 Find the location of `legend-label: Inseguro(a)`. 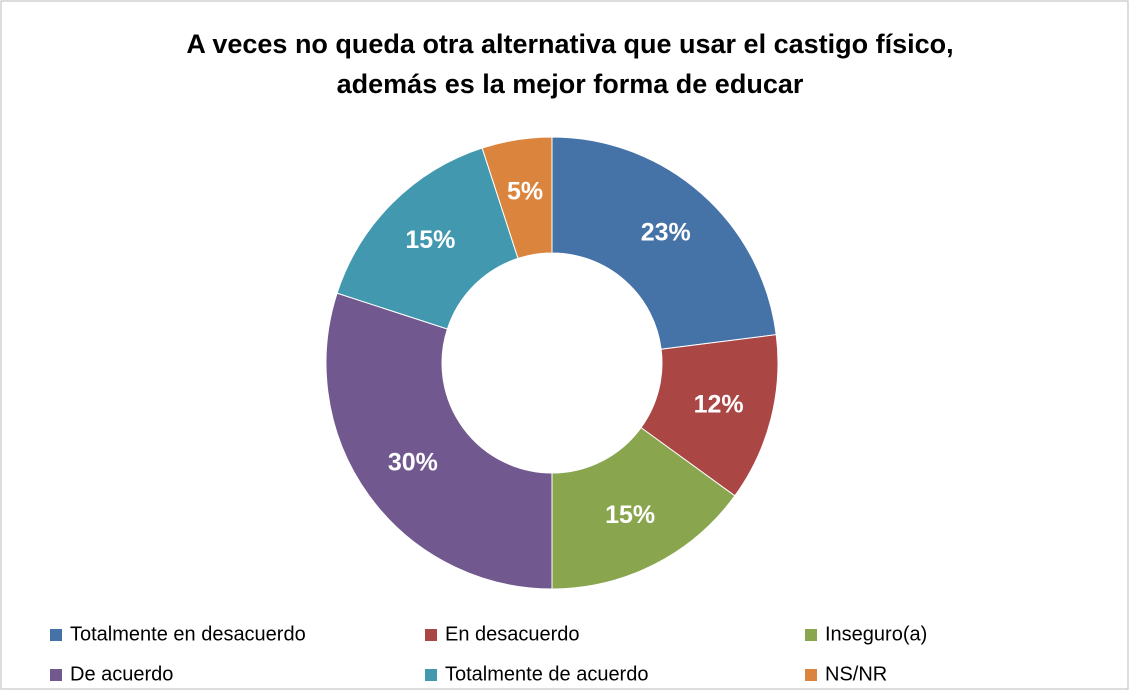

legend-label: Inseguro(a) is located at coordinates (876, 634).